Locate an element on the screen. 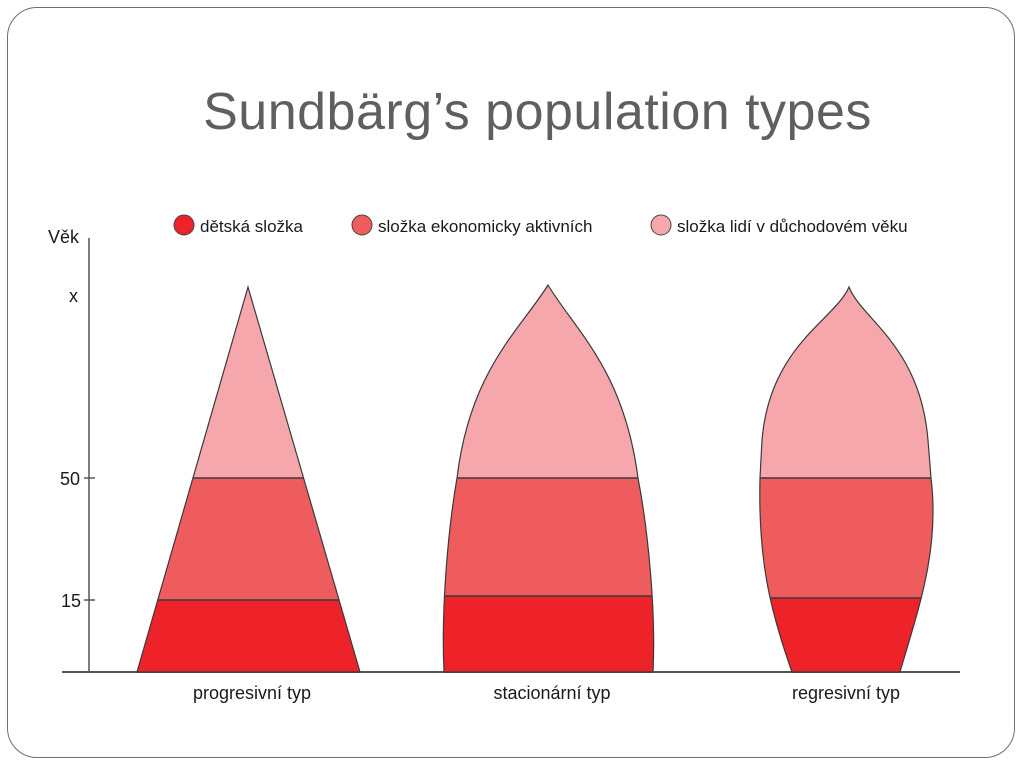  outline-stationary is located at coordinates (548, 478).